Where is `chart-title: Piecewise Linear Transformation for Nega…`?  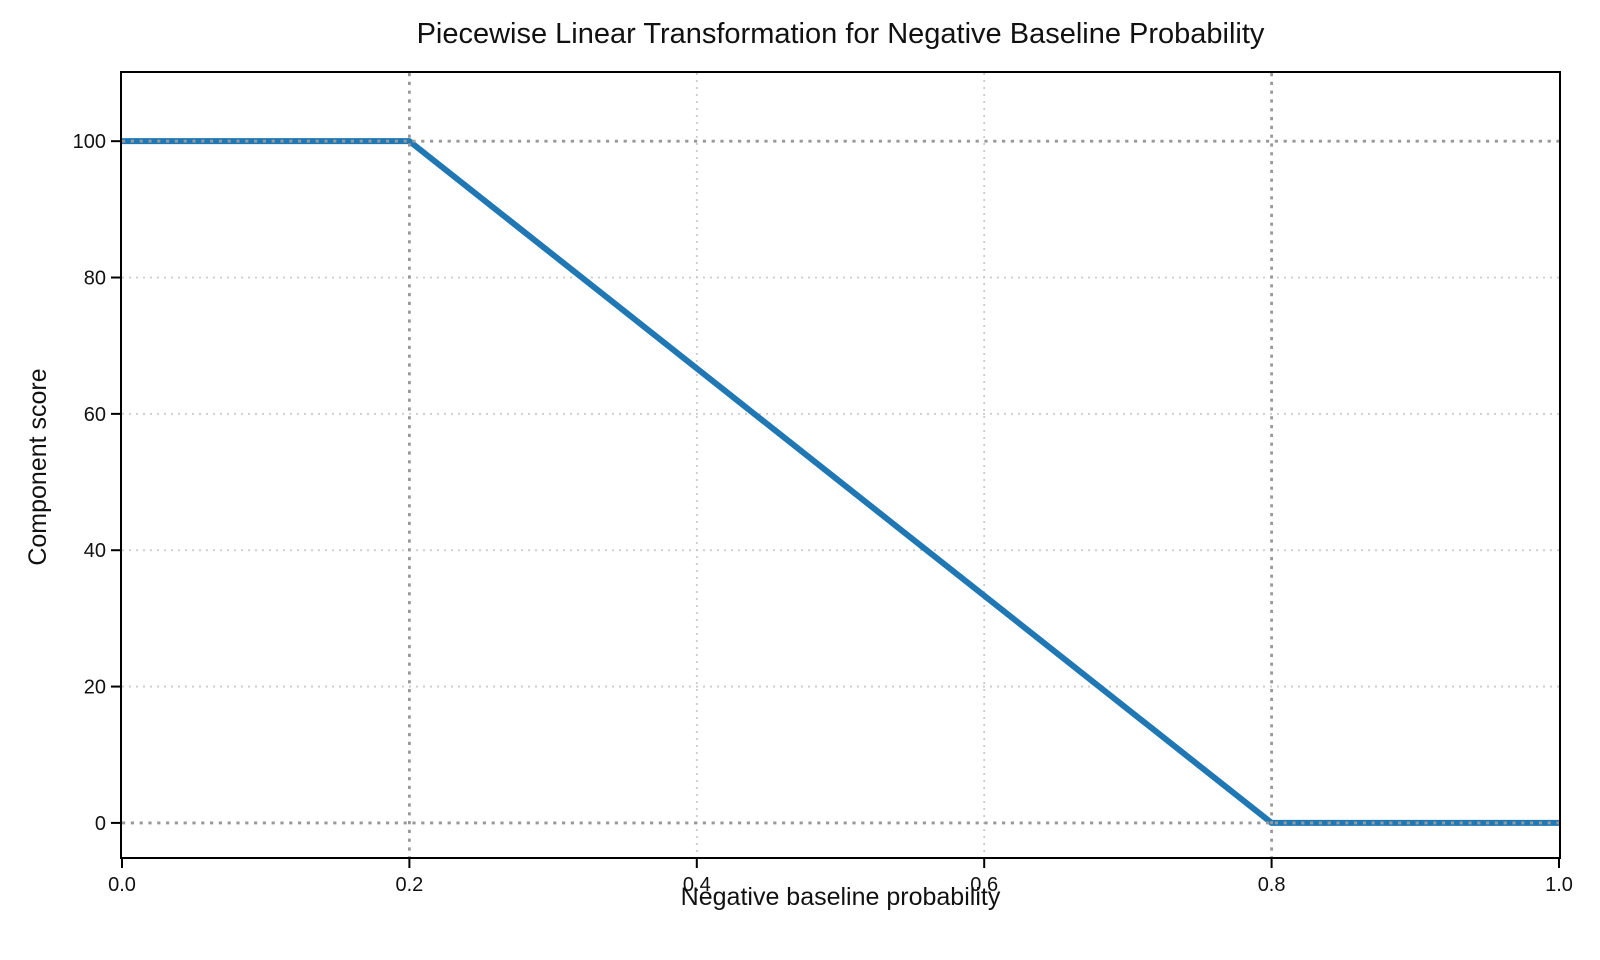 chart-title: Piecewise Linear Transformation for Nega… is located at coordinates (840, 34).